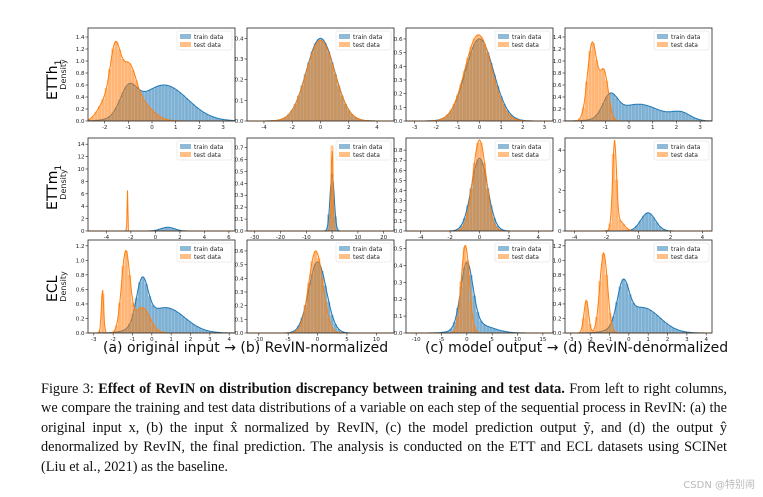 Image resolution: width=763 pixels, height=497 pixels. I want to click on x-tick-label: 5, so click(492, 340).